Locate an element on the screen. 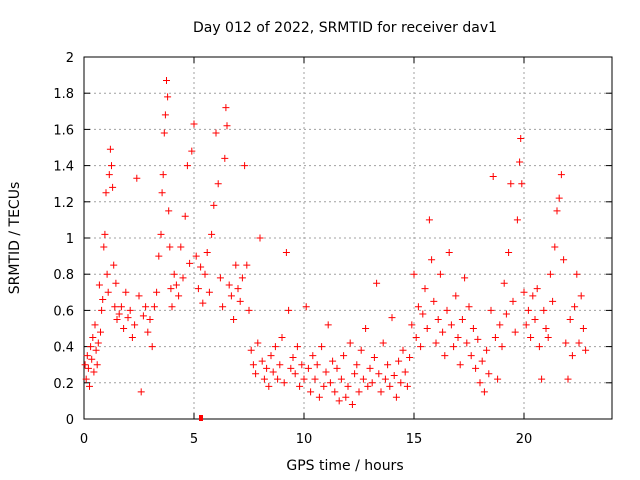 This screenshot has width=640, height=480. y-tick-label: 0.4 is located at coordinates (63, 348).